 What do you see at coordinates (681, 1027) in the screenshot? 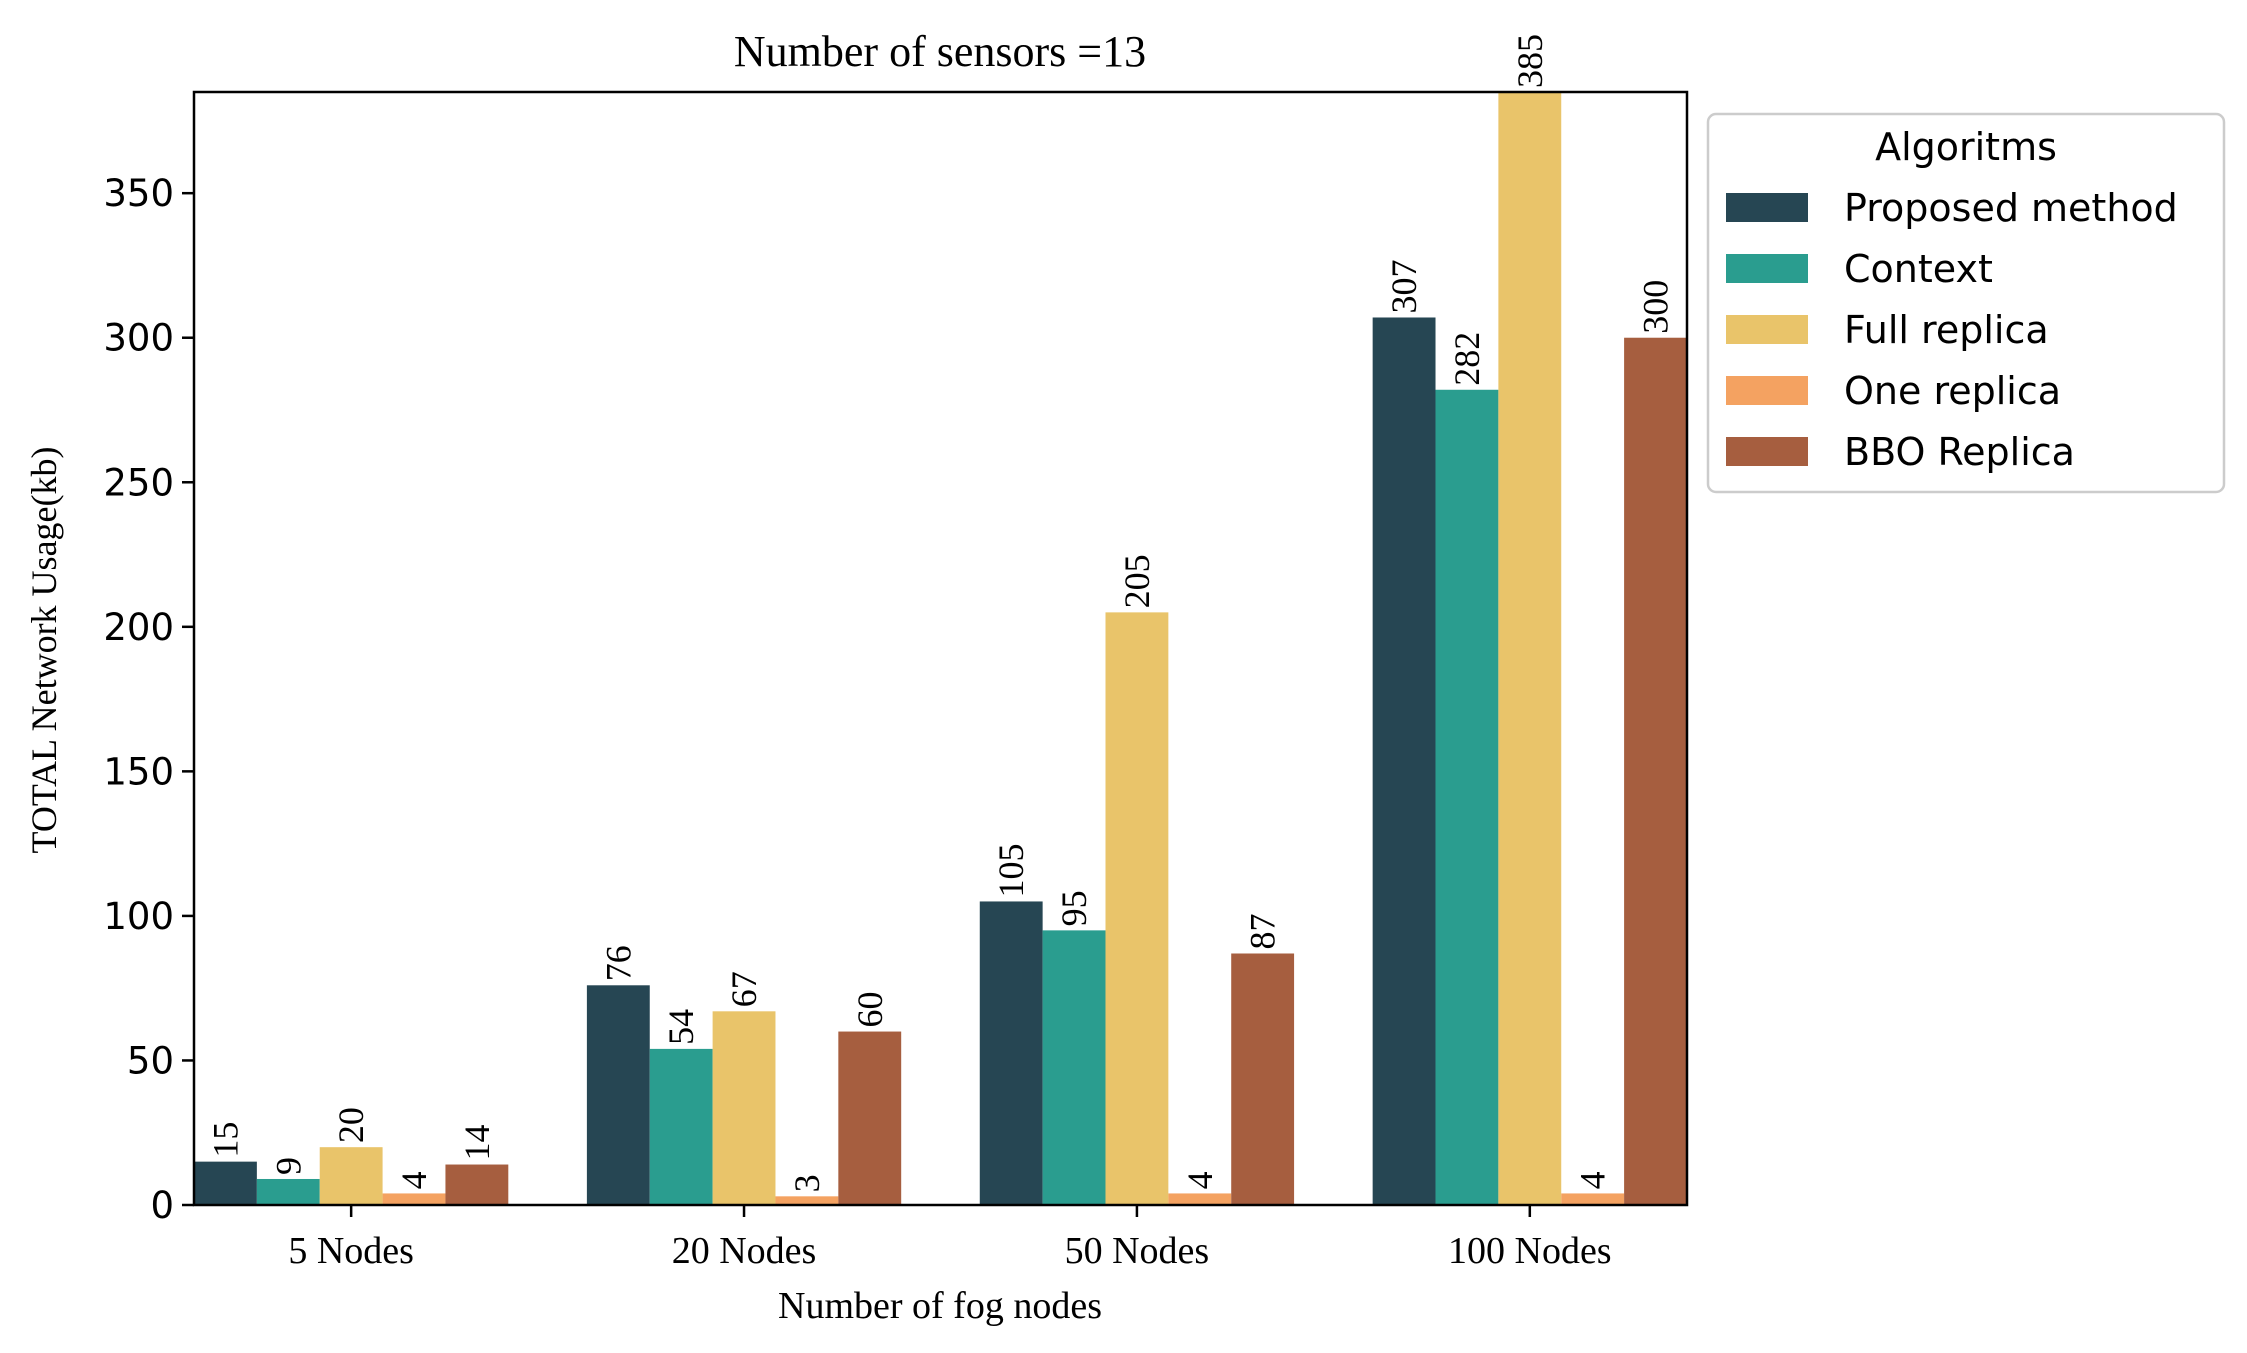
I see `bar-value-label: 54` at bounding box center [681, 1027].